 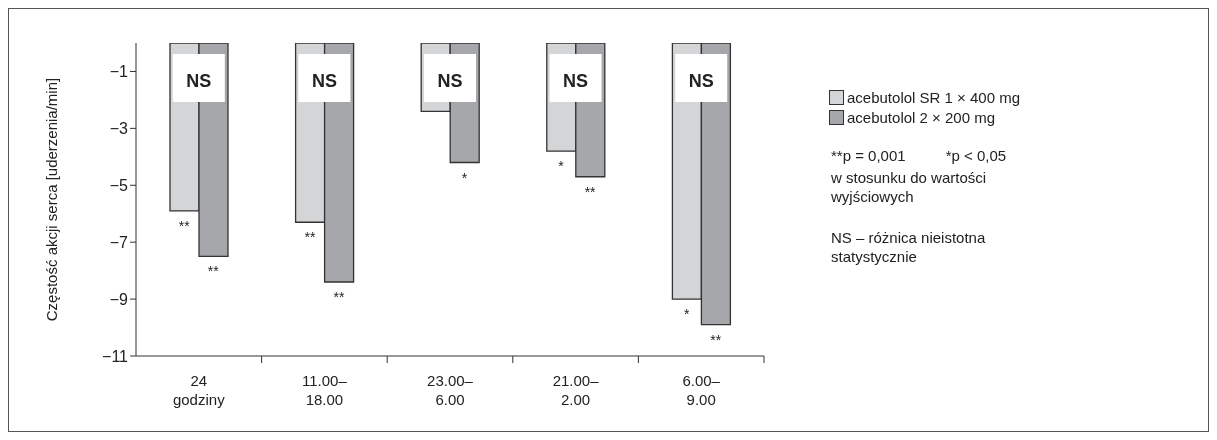 What do you see at coordinates (325, 390) in the screenshot?
I see `x-tick-label: 11.00– 18.00` at bounding box center [325, 390].